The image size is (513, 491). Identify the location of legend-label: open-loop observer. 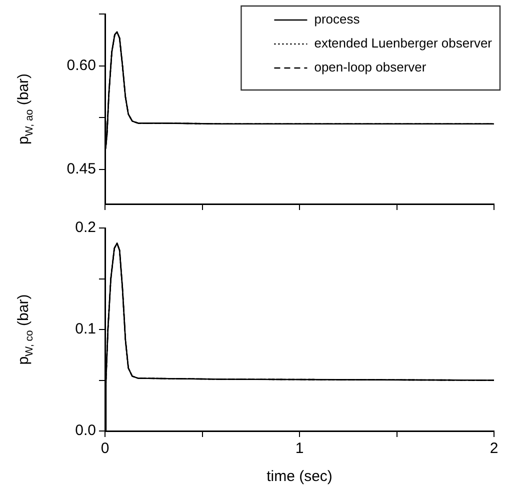
(370, 67).